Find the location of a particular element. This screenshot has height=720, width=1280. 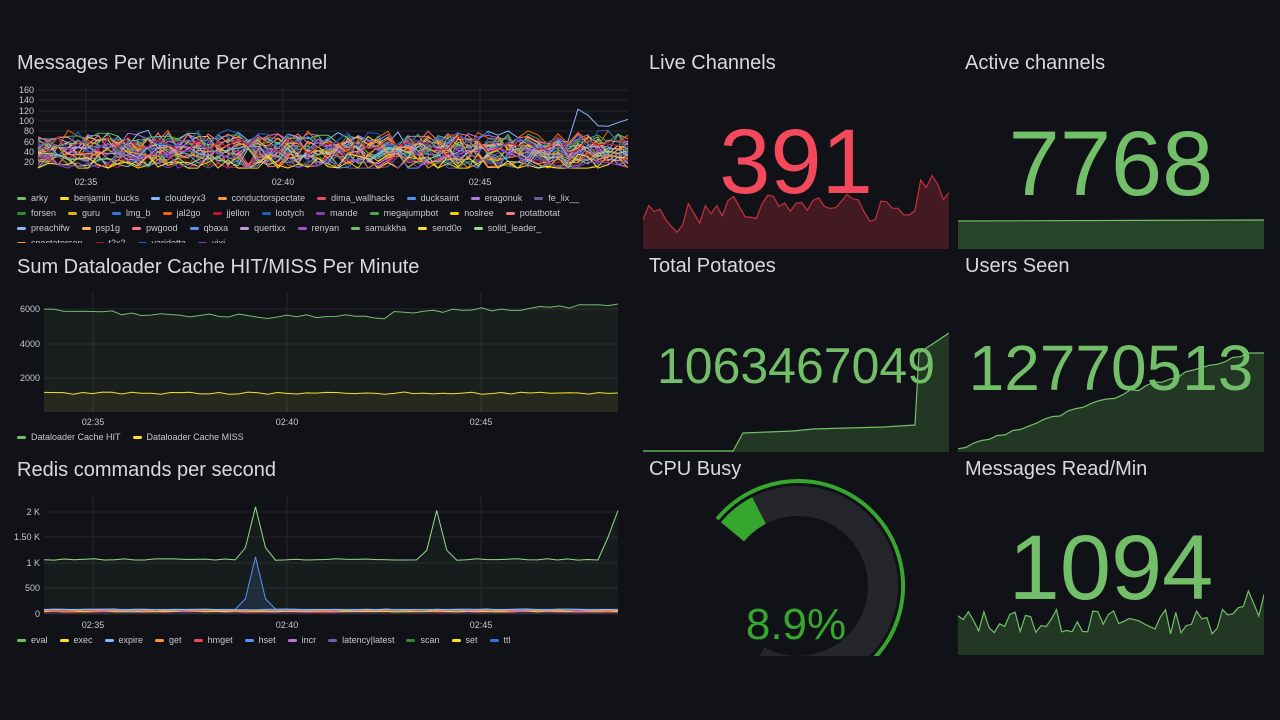

legend-item: conductorspectate is located at coordinates (261, 198).